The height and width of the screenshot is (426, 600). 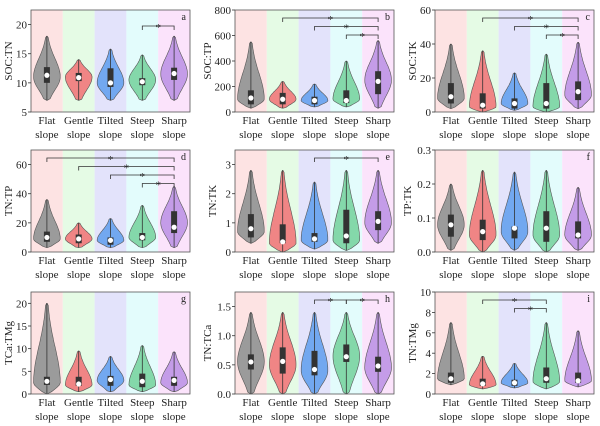 What do you see at coordinates (424, 185) in the screenshot?
I see `y-tick-label: 0.2` at bounding box center [424, 185].